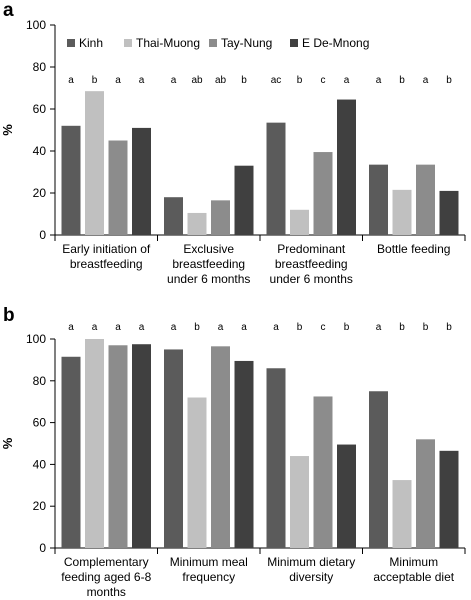  I want to click on x-category-label: Complementary, so click(106, 562).